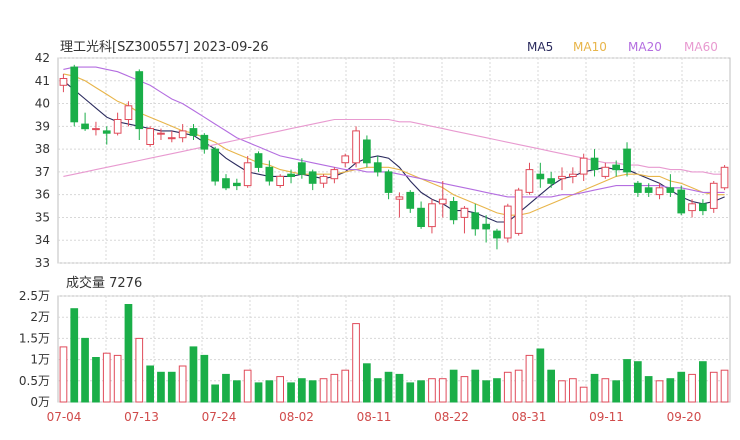  I want to click on legend-ma5: MA5, so click(540, 47).